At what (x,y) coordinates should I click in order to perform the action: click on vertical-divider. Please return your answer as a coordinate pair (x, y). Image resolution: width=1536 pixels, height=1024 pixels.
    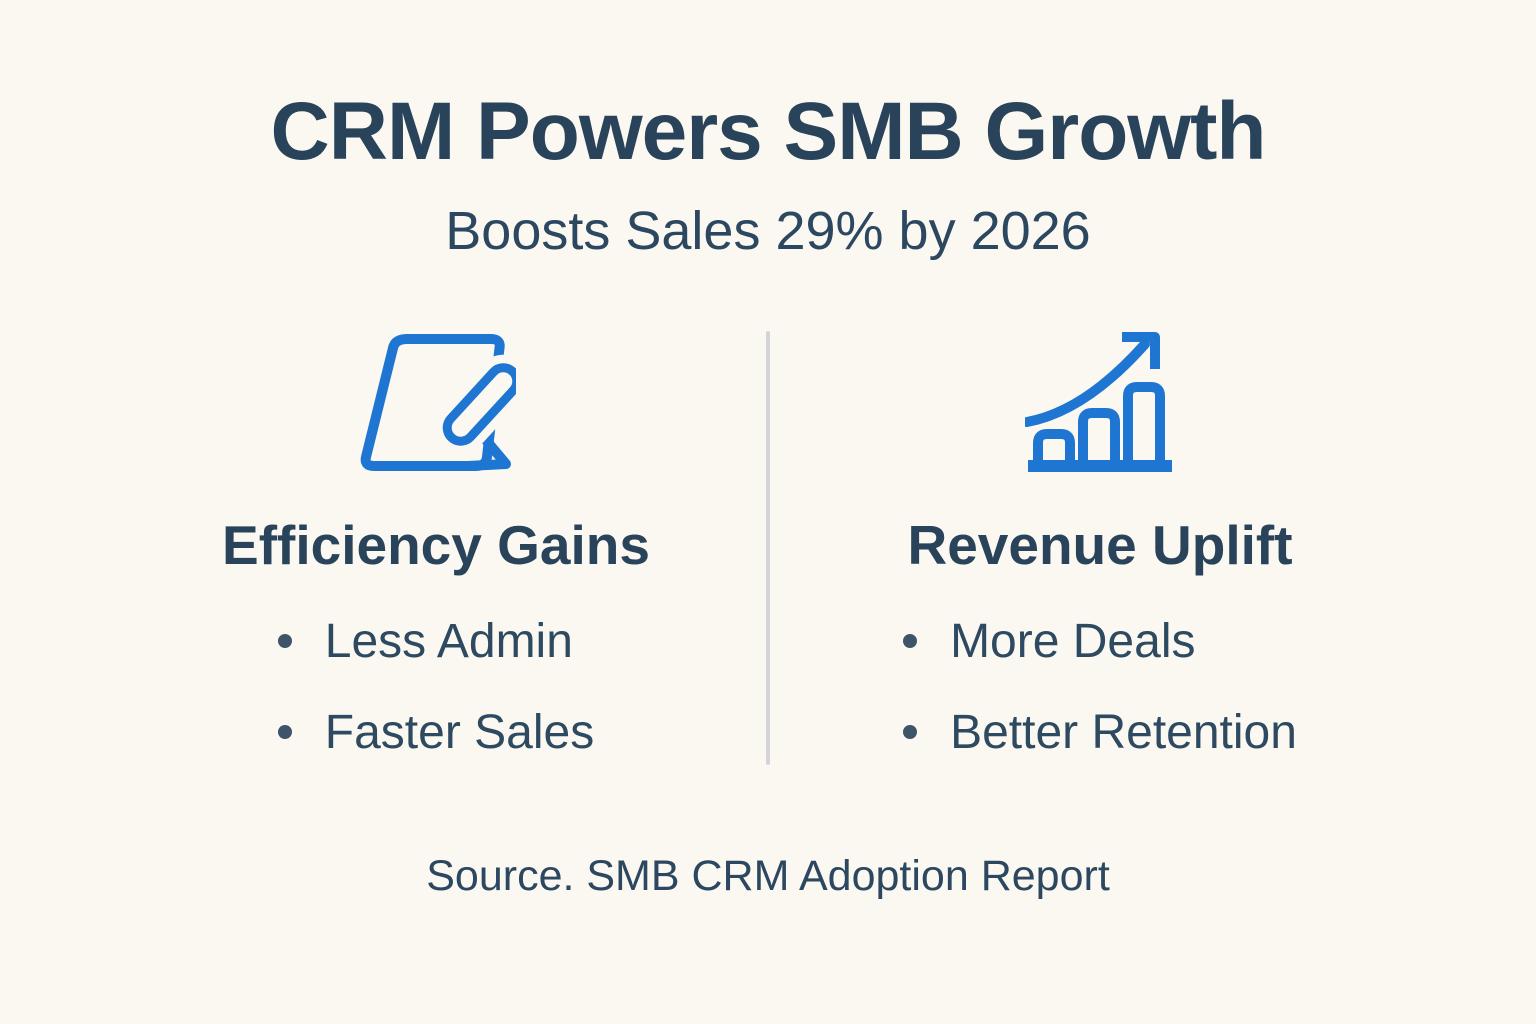
    Looking at the image, I should click on (768, 548).